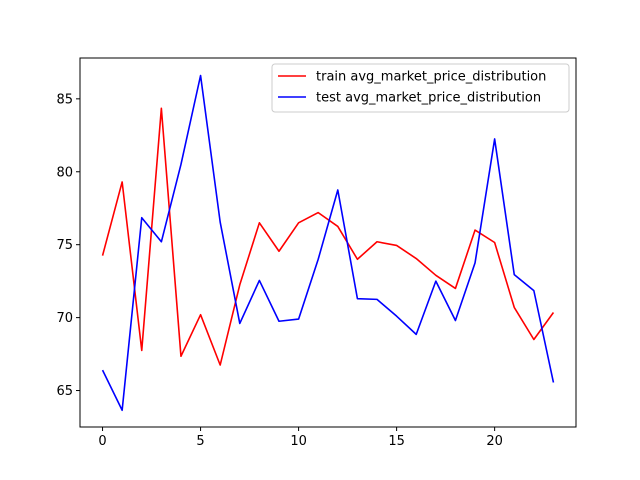 The width and height of the screenshot is (640, 480). What do you see at coordinates (64, 99) in the screenshot?
I see `y-tick-label: 85` at bounding box center [64, 99].